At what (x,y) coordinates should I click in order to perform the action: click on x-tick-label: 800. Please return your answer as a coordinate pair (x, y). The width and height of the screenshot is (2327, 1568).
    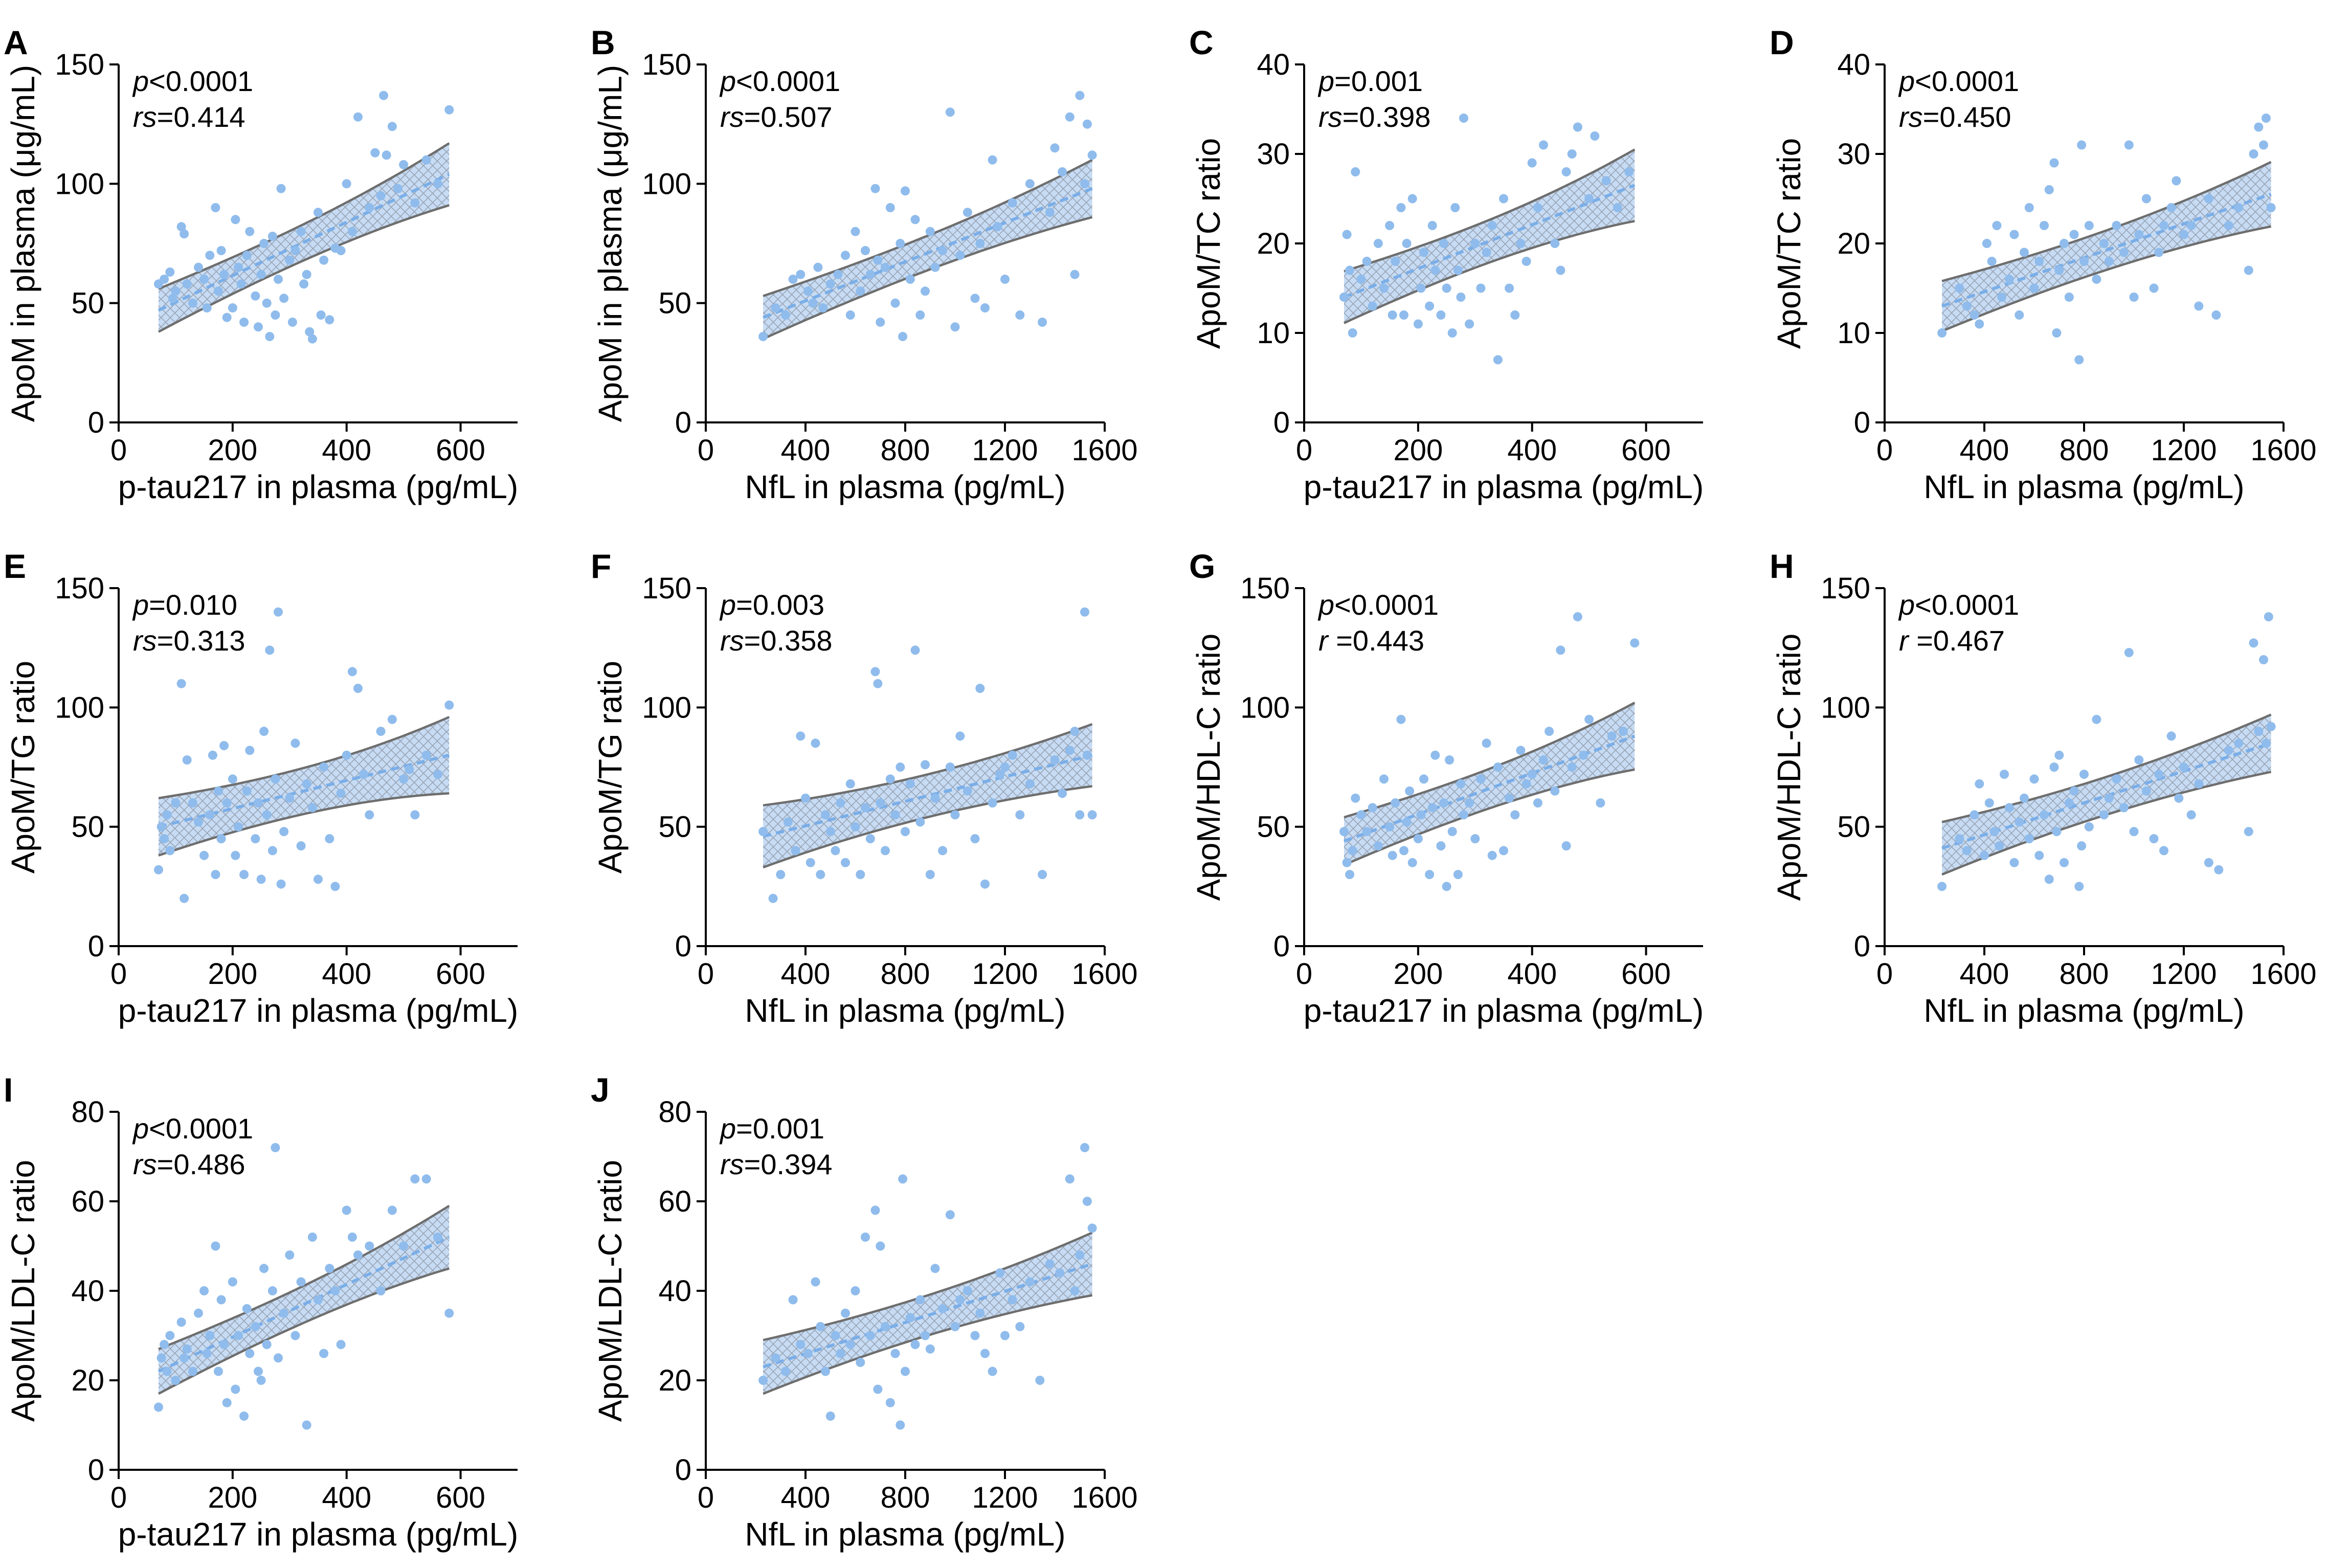
    Looking at the image, I should click on (2085, 974).